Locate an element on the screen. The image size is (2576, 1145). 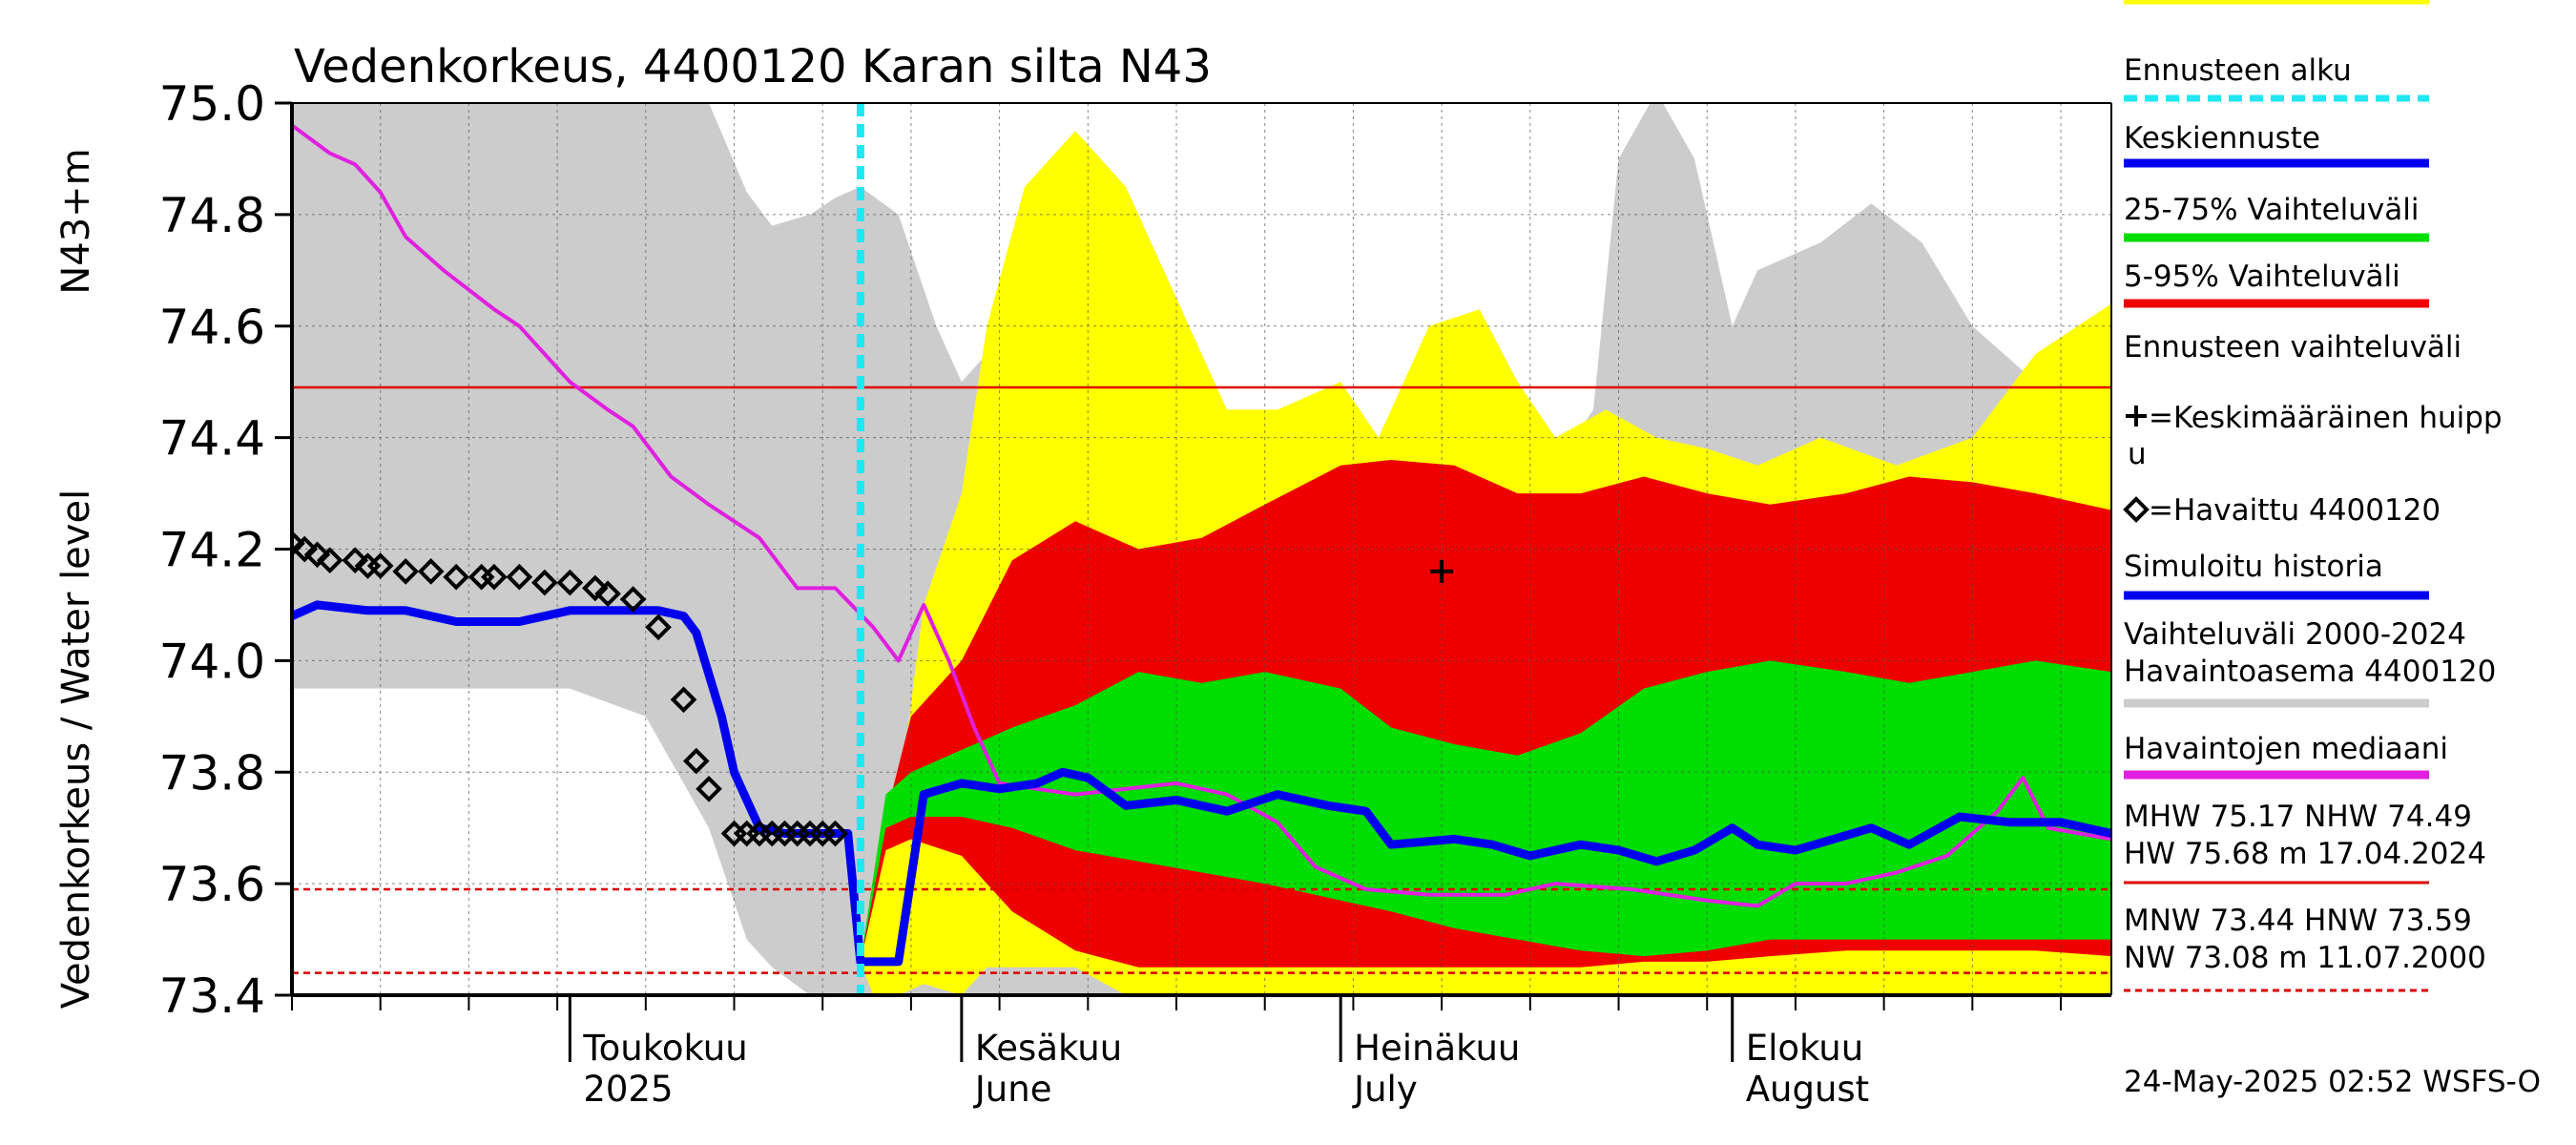
stats-line-3: MNW 73.44 HNW 73.59 is located at coordinates (2298, 921).